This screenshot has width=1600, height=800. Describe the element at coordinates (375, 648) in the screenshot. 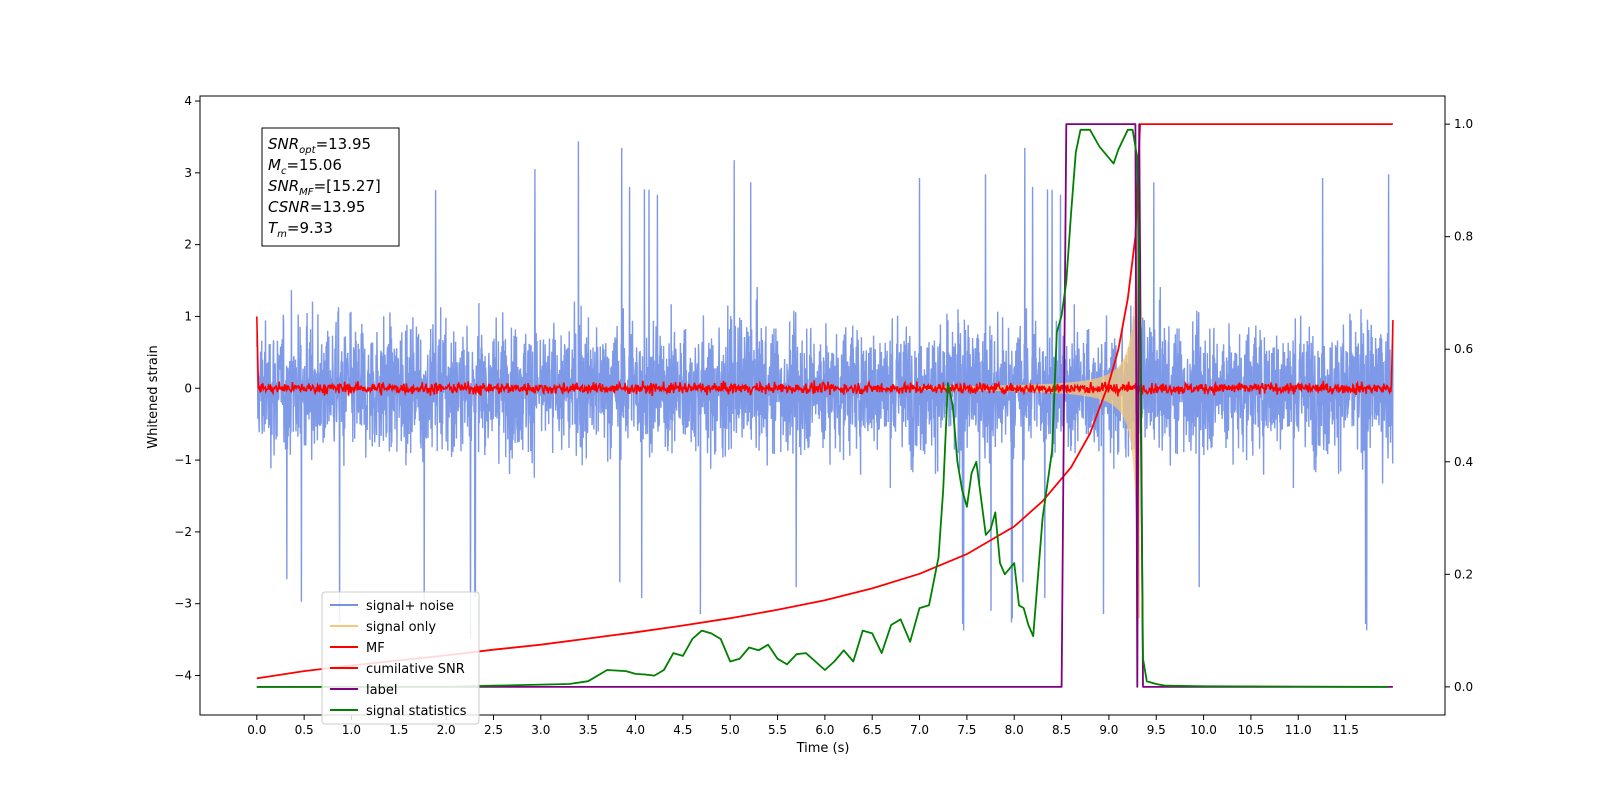

I see `legend-entry: MF` at that location.